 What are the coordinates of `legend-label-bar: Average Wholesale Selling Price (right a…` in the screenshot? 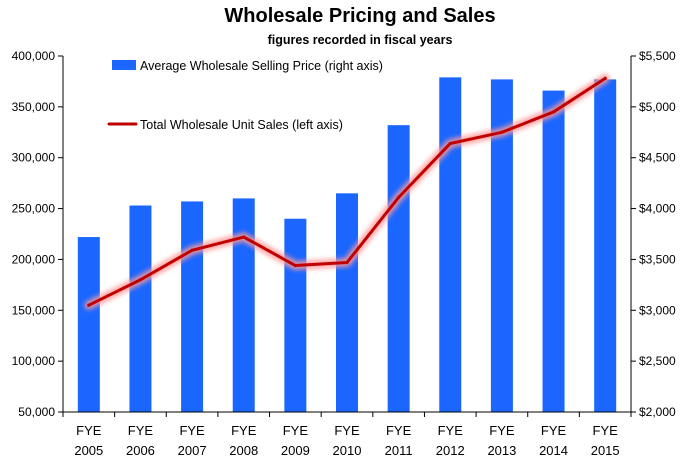 It's located at (261, 66).